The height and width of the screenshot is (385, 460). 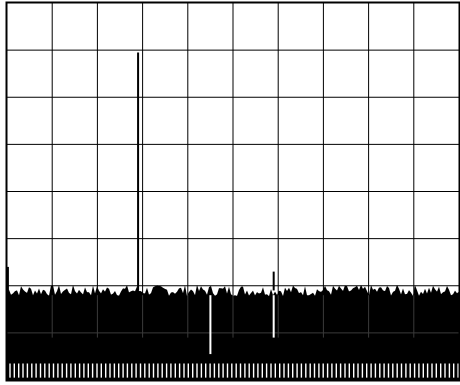 I want to click on bottom-tick-strip, so click(x=233, y=370).